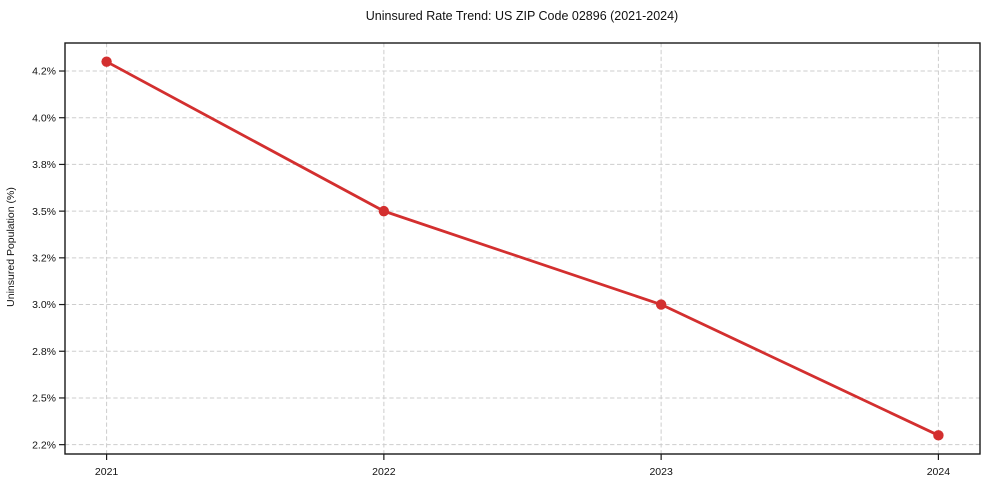 The width and height of the screenshot is (989, 490). I want to click on y-tick-label: 3.5%, so click(44, 212).